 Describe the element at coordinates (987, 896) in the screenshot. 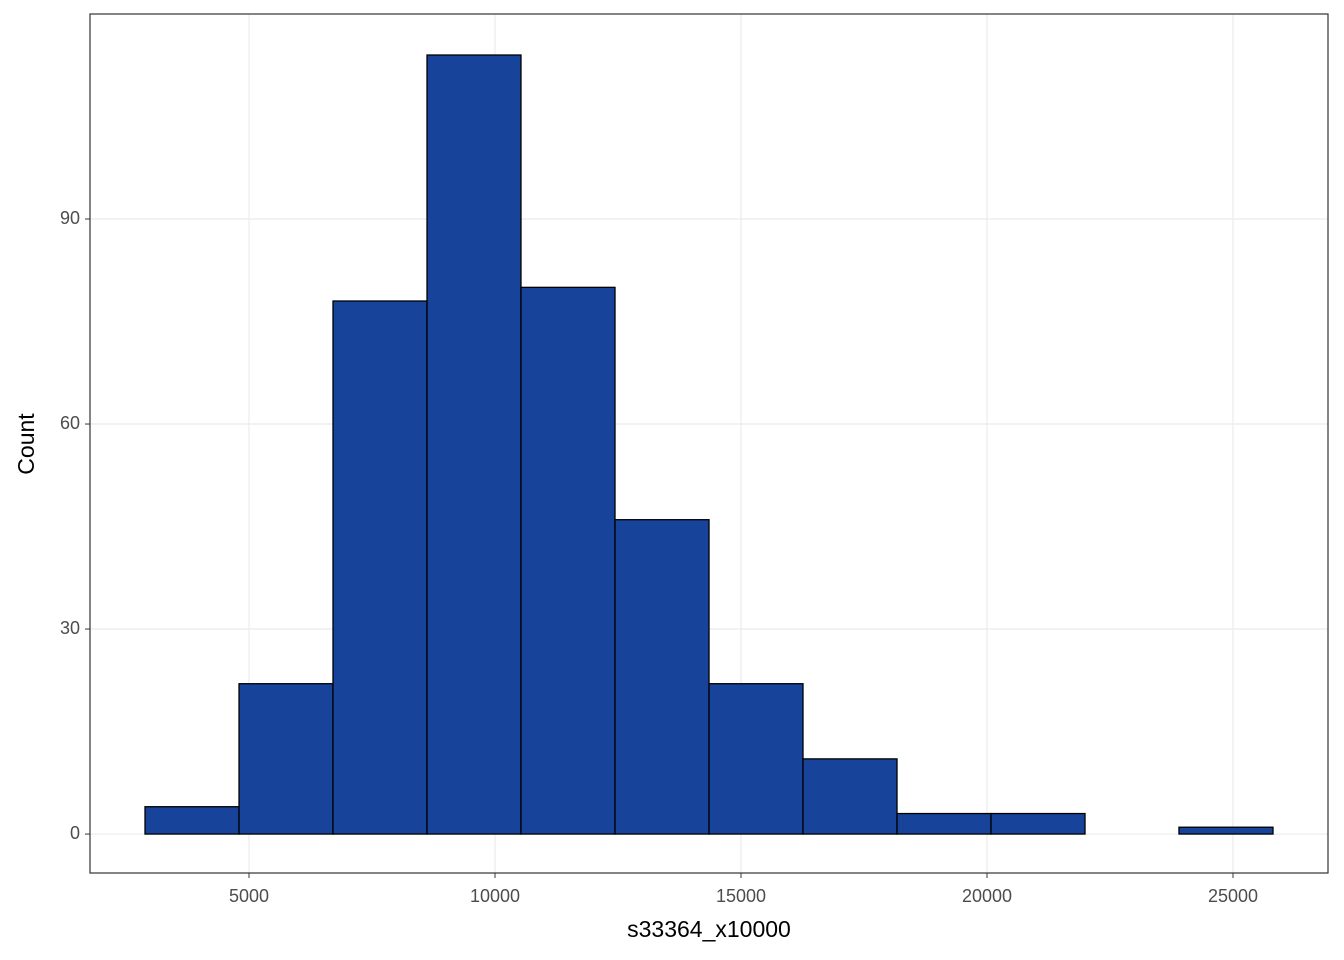

I see `x-tick-label: 20000` at that location.